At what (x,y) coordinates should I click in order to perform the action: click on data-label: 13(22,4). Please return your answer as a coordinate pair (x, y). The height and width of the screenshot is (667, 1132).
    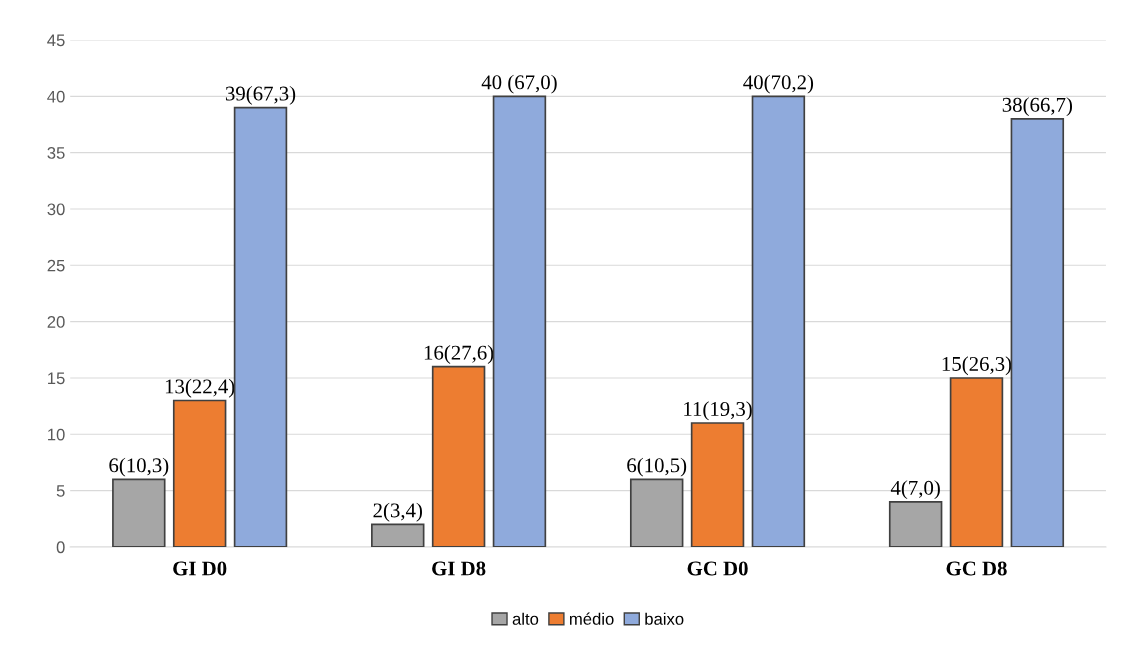
    Looking at the image, I should click on (200, 388).